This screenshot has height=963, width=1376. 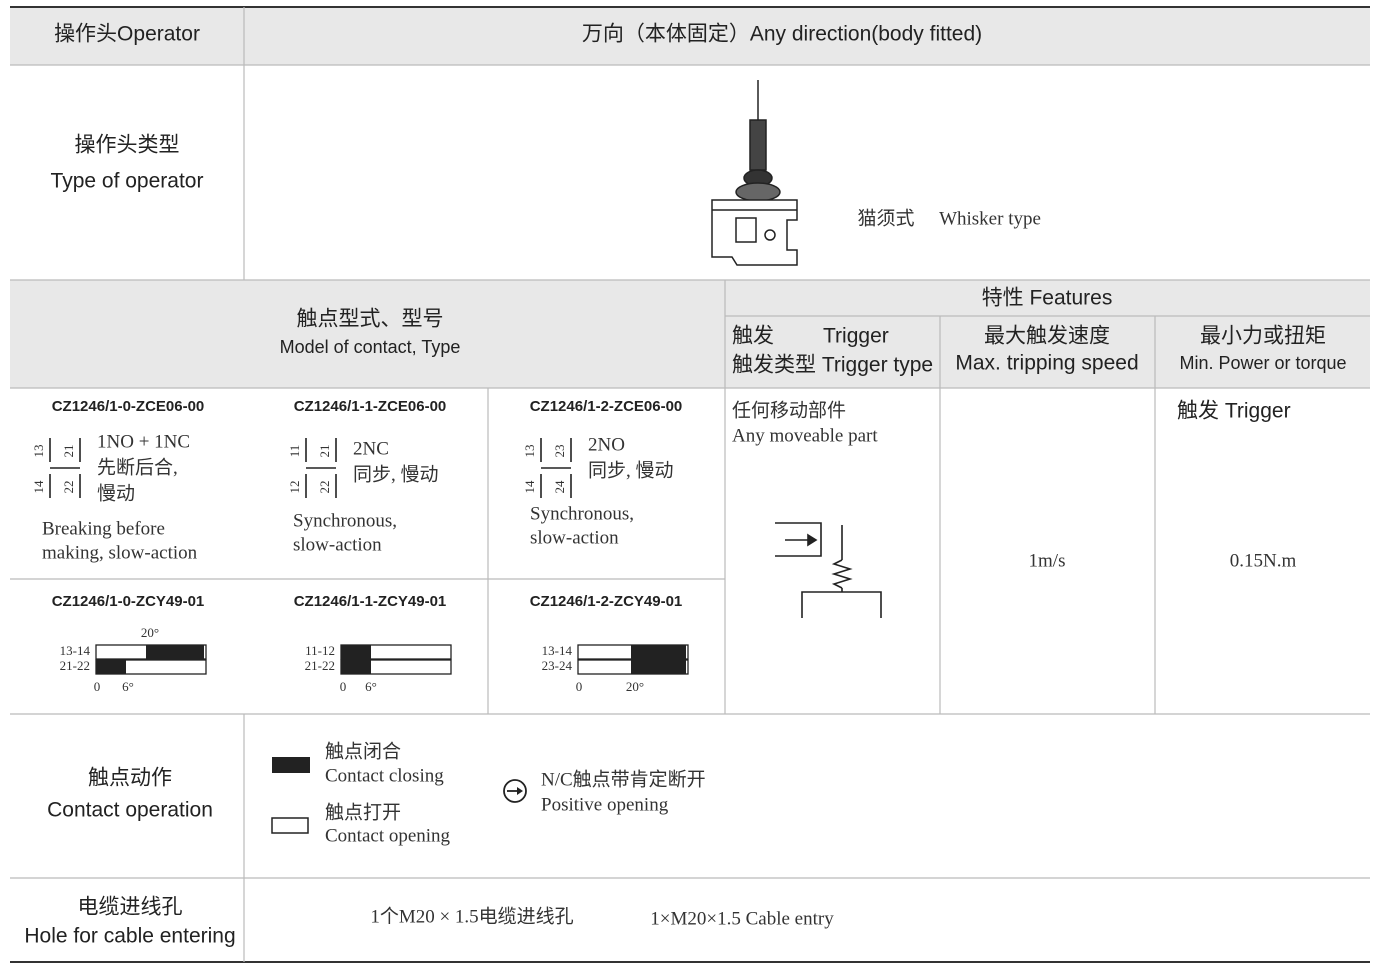 I want to click on column-header: 特性 Features, so click(x=1047, y=298).